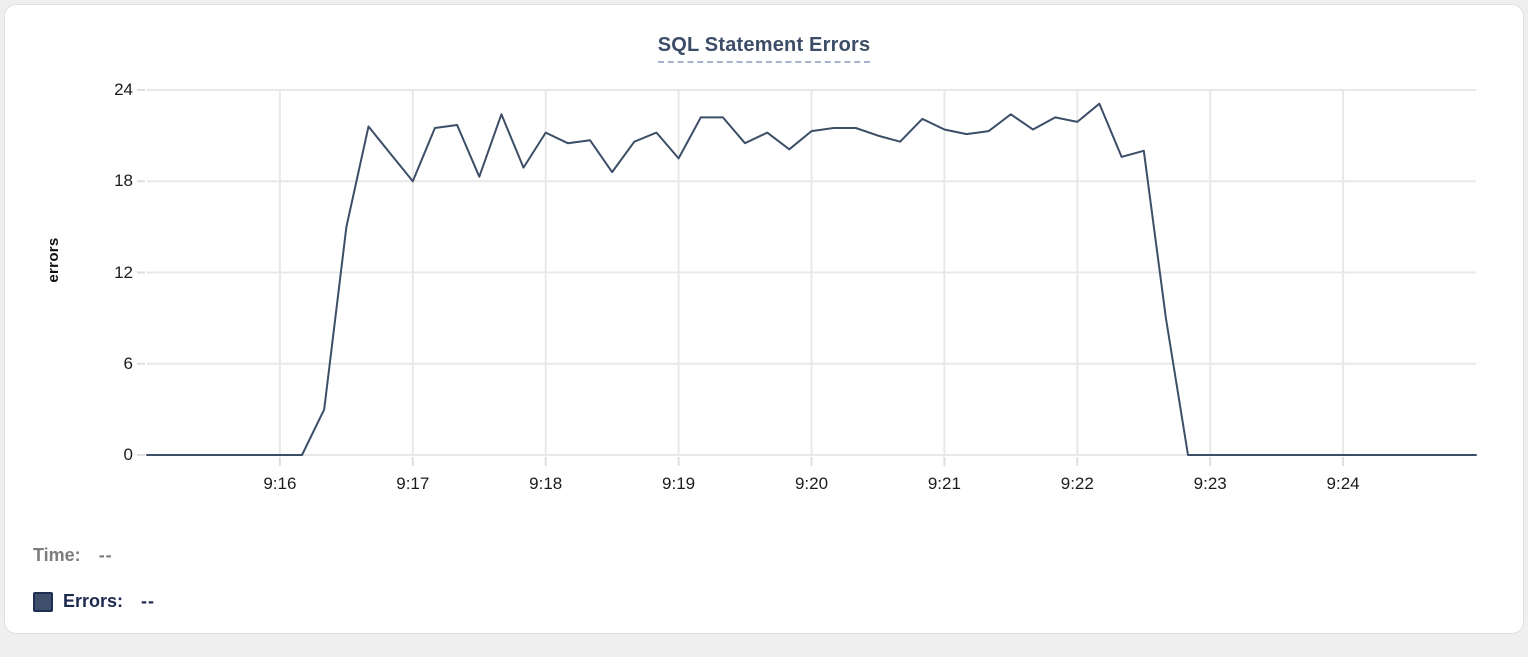 The height and width of the screenshot is (657, 1528). What do you see at coordinates (128, 454) in the screenshot?
I see `y-tick-label: 0` at bounding box center [128, 454].